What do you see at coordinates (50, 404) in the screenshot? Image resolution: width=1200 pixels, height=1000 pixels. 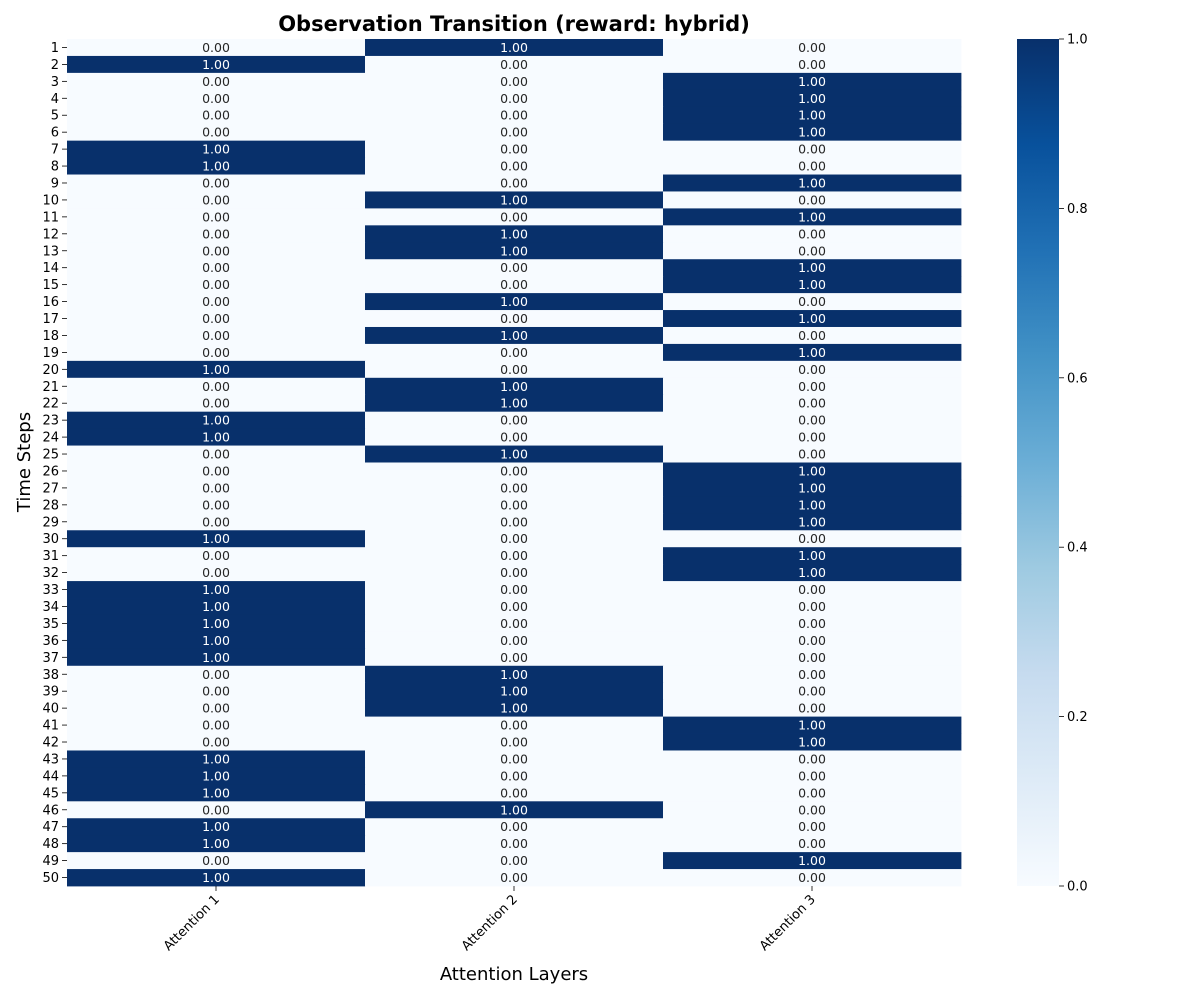 I see `y-tick-label: 22` at bounding box center [50, 404].